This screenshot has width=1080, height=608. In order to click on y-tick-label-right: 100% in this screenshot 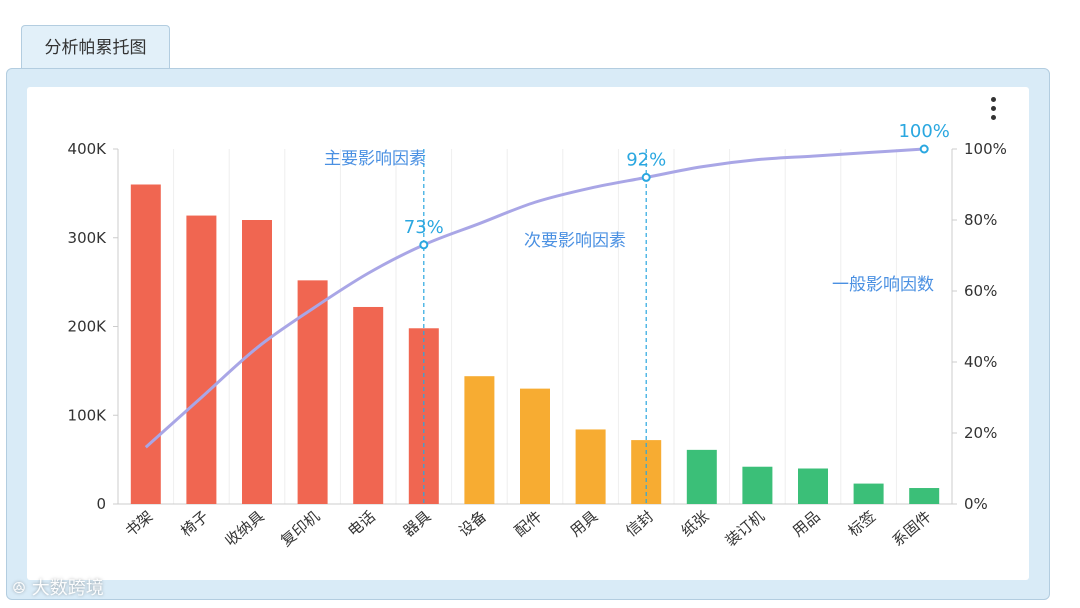, I will do `click(985, 149)`.